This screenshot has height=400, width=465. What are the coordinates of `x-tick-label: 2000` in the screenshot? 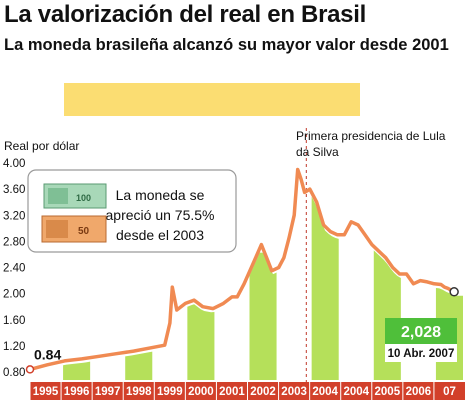 It's located at (201, 392).